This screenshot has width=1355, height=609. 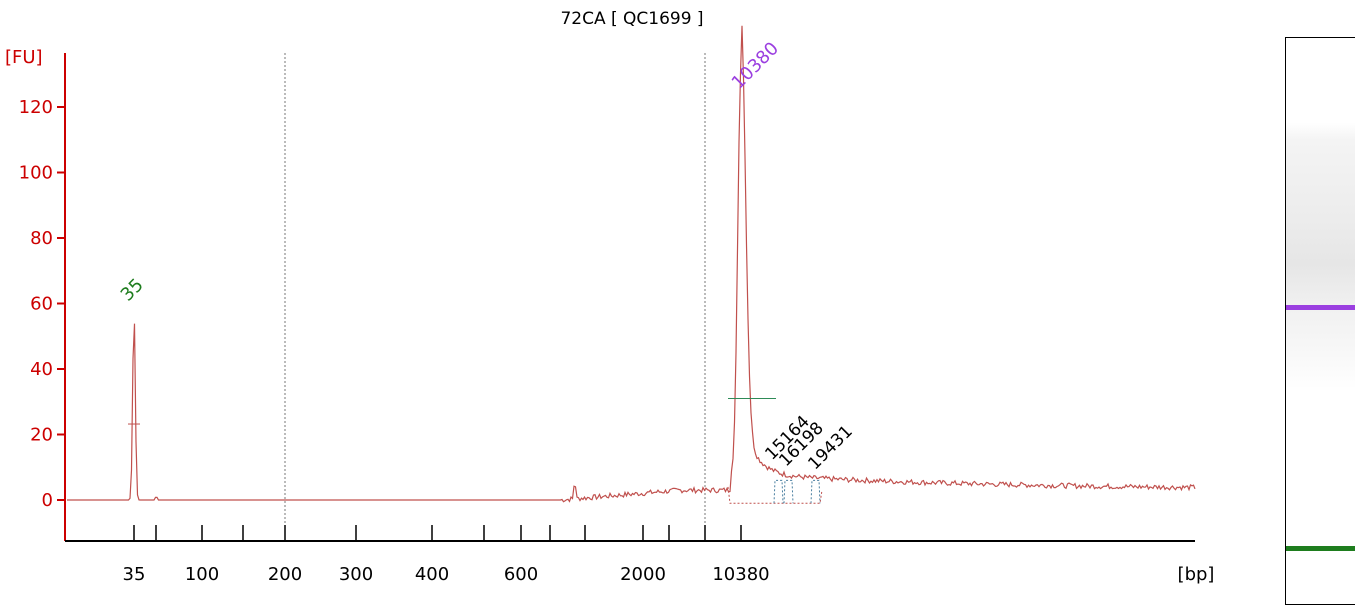 What do you see at coordinates (47, 500) in the screenshot?
I see `y-tick-label-0: 0` at bounding box center [47, 500].